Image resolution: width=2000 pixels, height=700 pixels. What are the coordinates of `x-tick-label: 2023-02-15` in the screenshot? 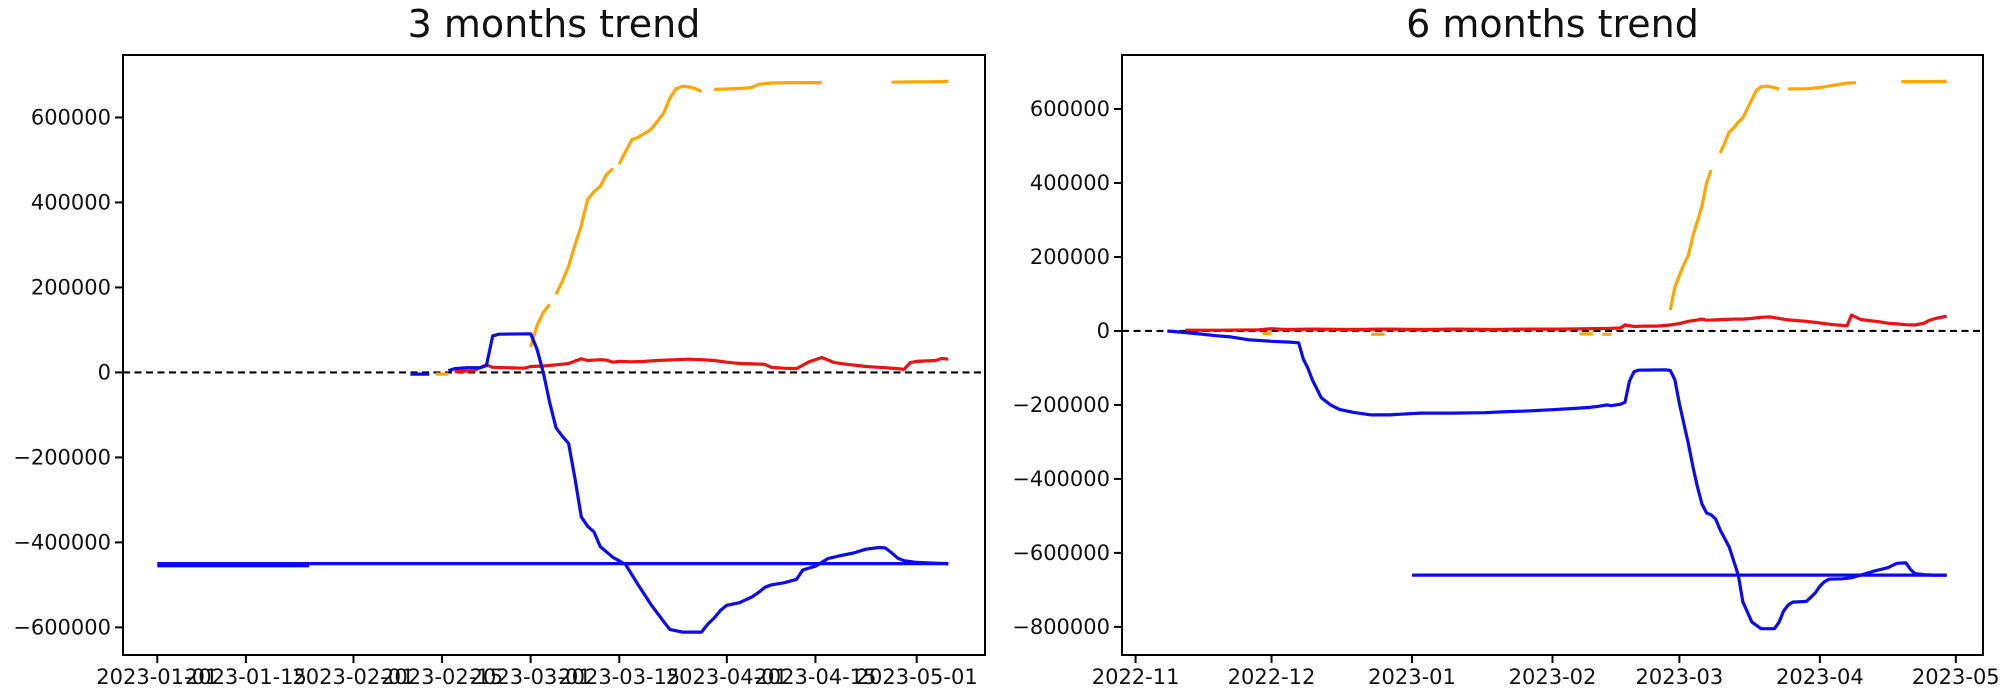 It's located at (442, 677).